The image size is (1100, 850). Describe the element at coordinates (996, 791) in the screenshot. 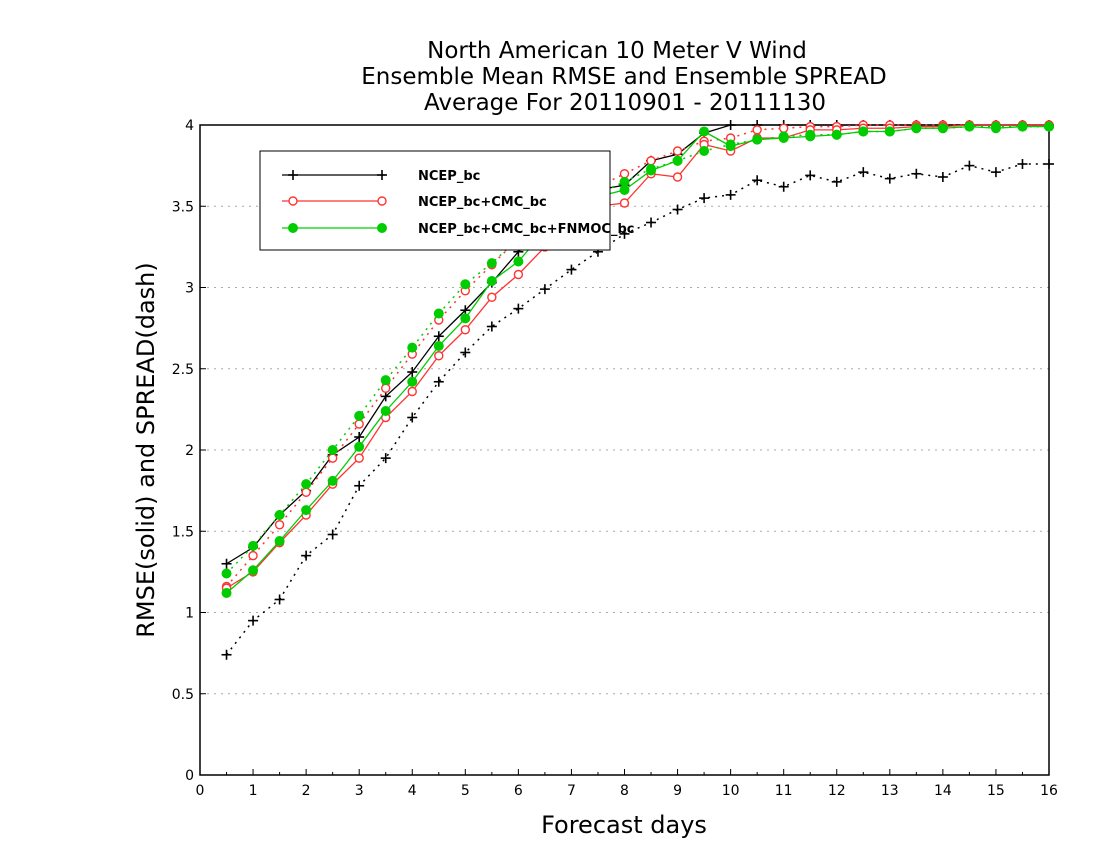

I see `x-tick-label: 15` at that location.